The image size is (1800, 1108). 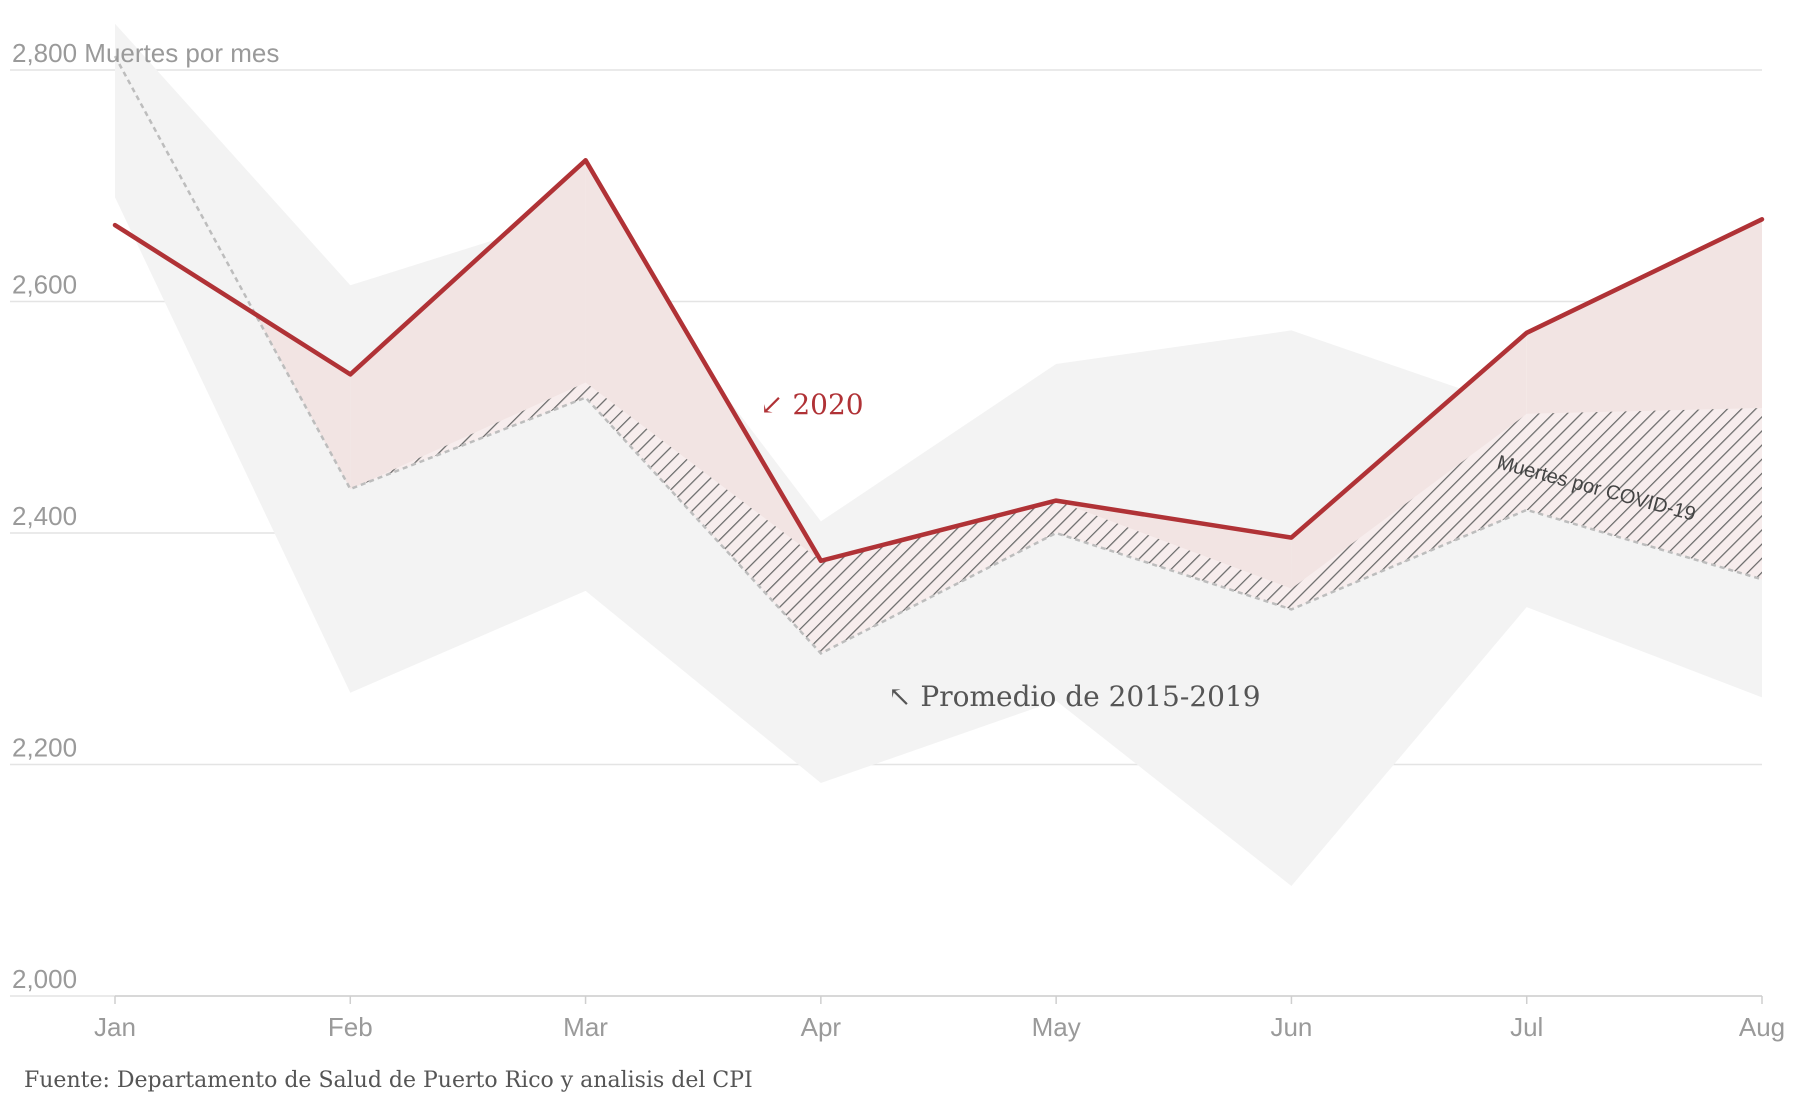 What do you see at coordinates (1056, 1027) in the screenshot?
I see `x-tick-label: May` at bounding box center [1056, 1027].